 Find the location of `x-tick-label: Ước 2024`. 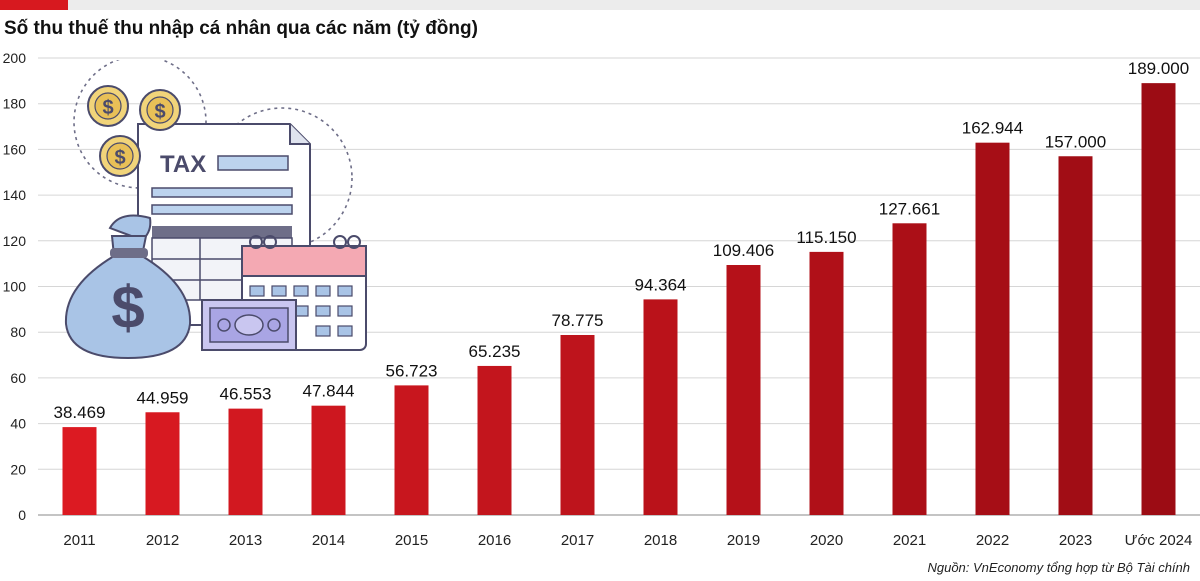

x-tick-label: Ước 2024 is located at coordinates (1159, 540).